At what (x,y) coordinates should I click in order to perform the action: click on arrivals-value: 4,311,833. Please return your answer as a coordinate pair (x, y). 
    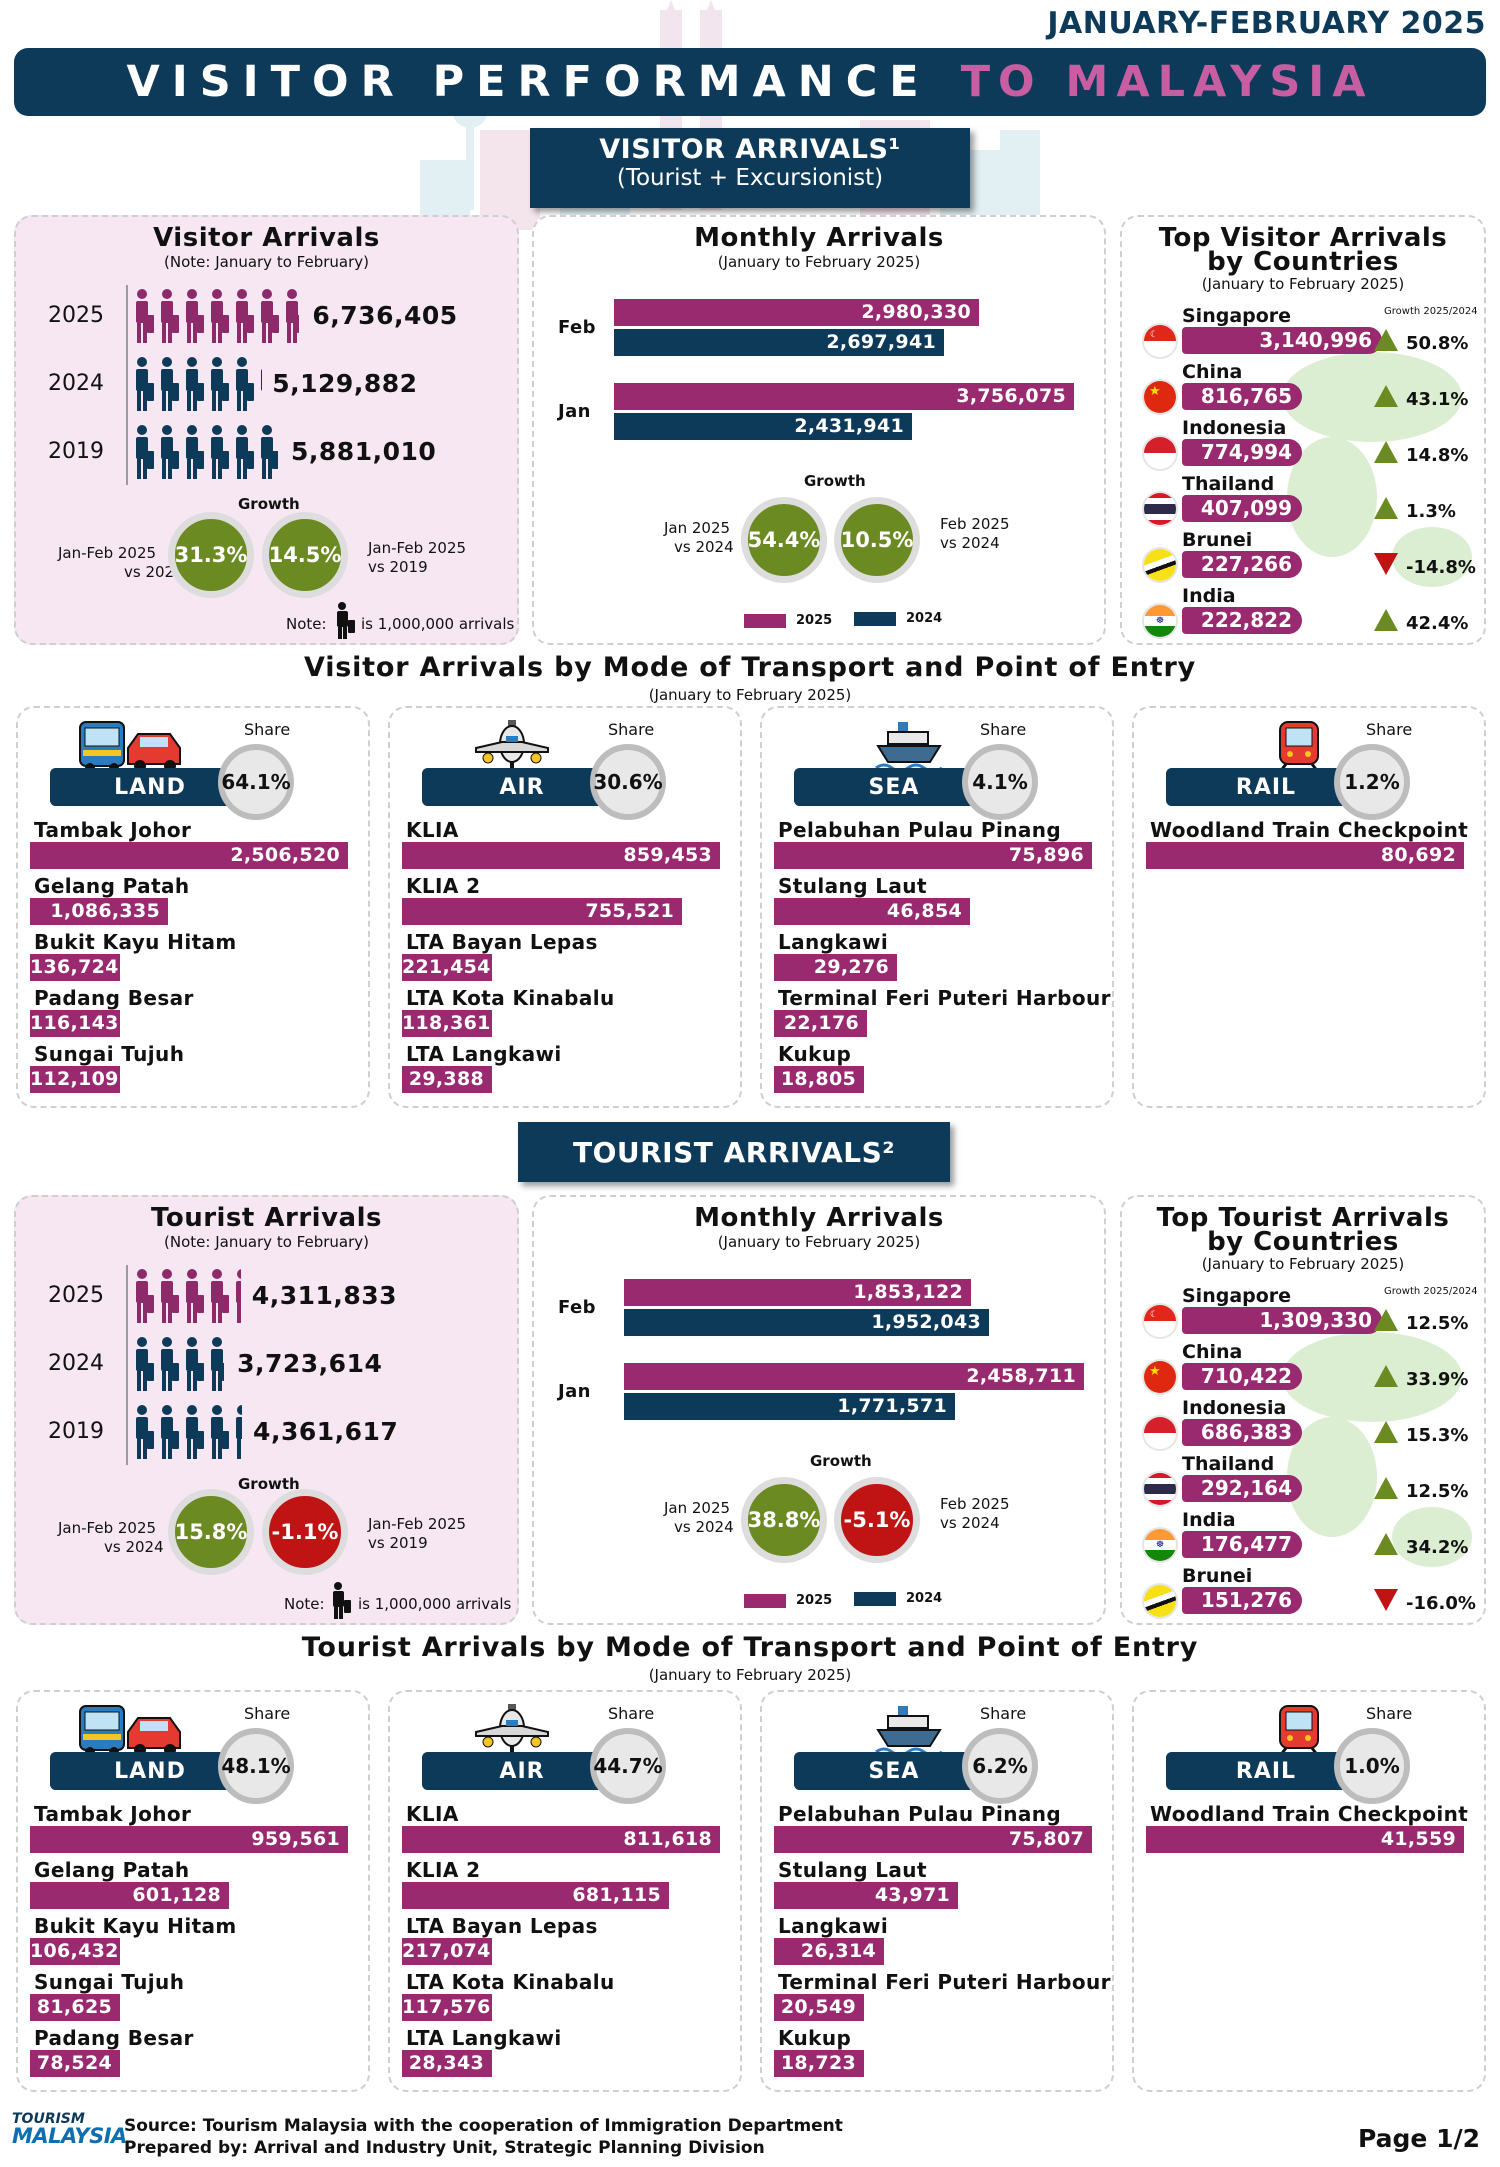
    Looking at the image, I should click on (324, 1295).